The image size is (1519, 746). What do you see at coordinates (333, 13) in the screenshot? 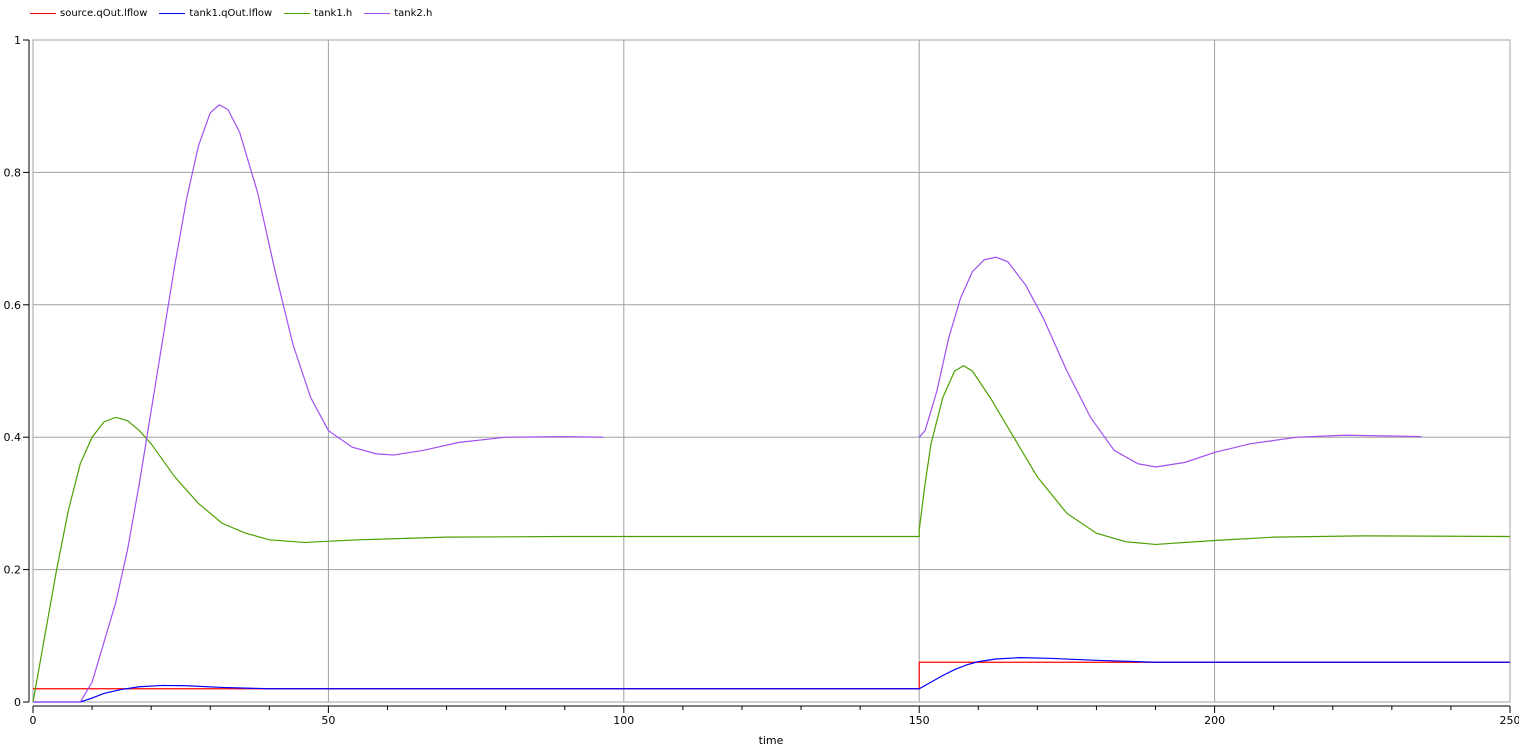
I see `legend-label: tank1.h` at bounding box center [333, 13].